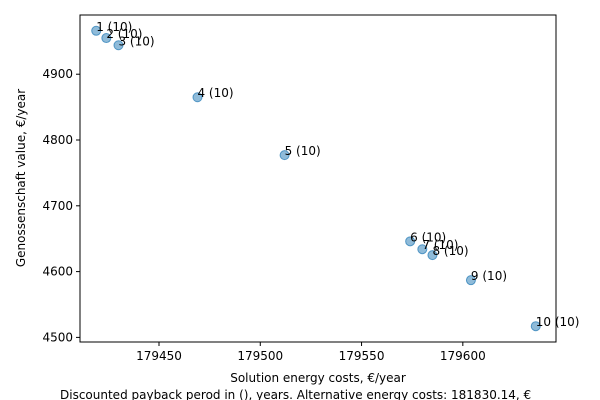 This screenshot has width=600, height=400. Describe the element at coordinates (311, 352) in the screenshot. I see `x-axis: 179450 179500 179550 179600` at that location.